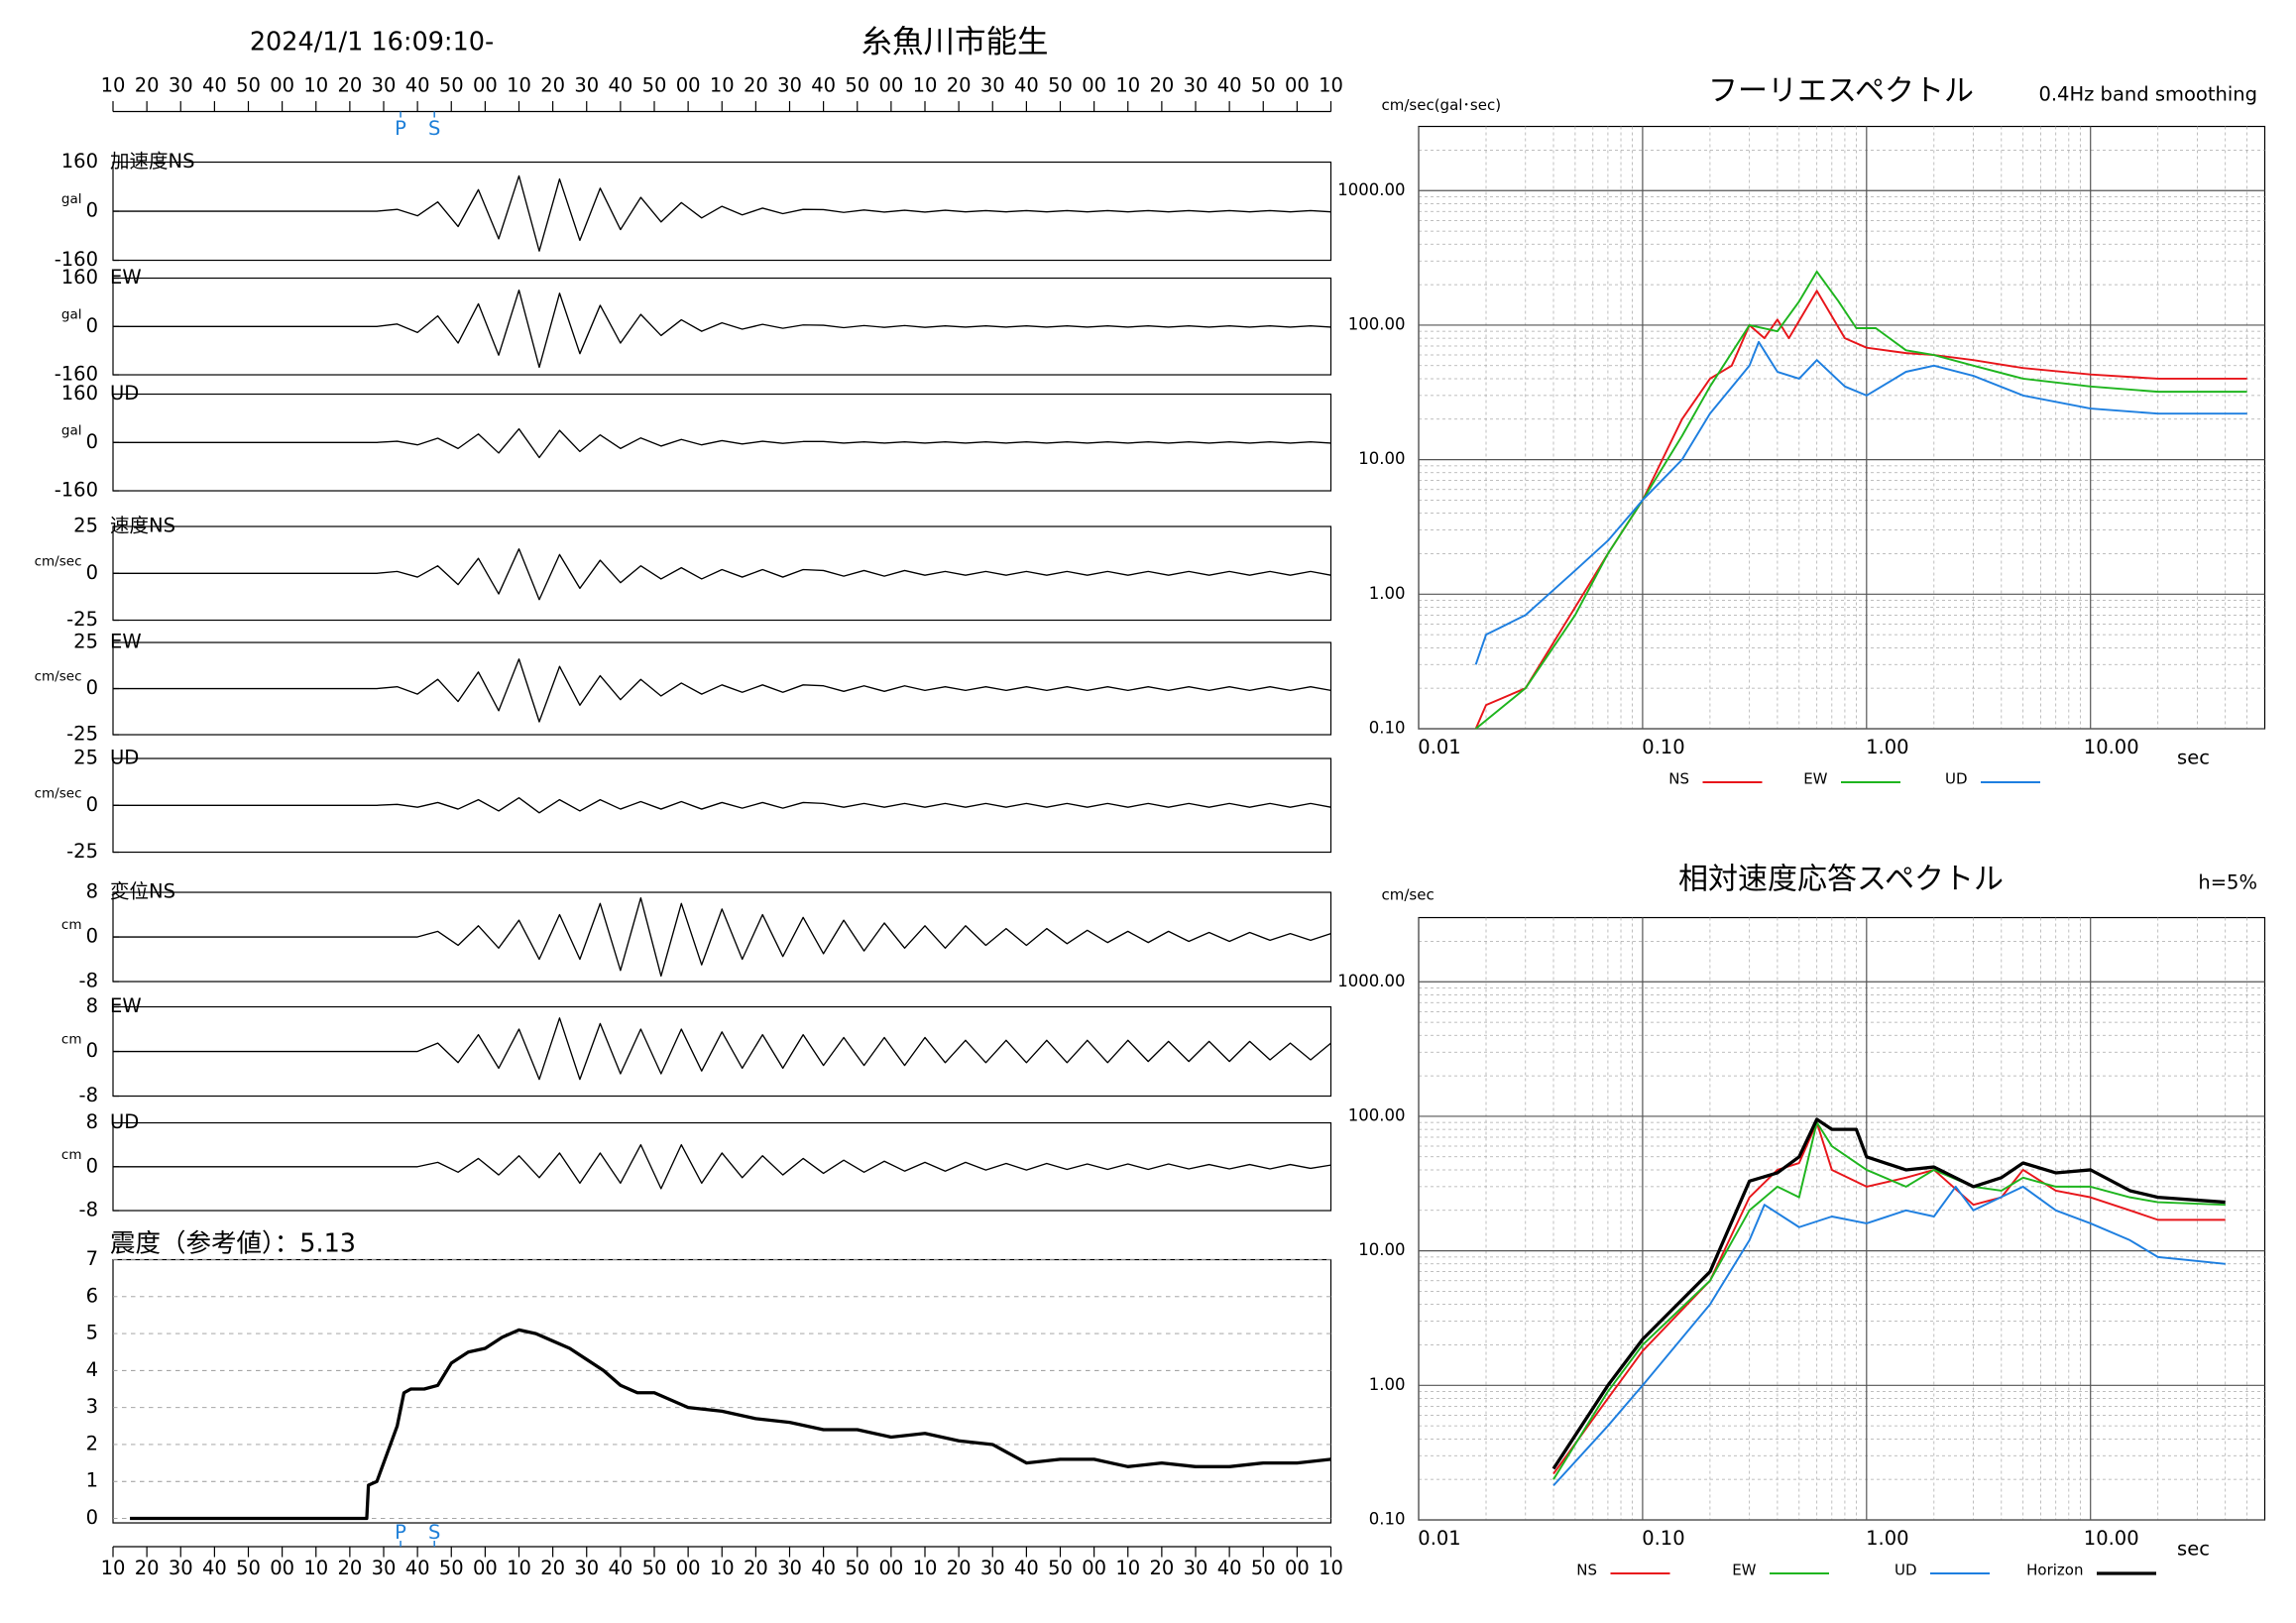 The width and height of the screenshot is (2296, 1623). Describe the element at coordinates (1663, 747) in the screenshot. I see `x-tick-label: 0.10` at that location.